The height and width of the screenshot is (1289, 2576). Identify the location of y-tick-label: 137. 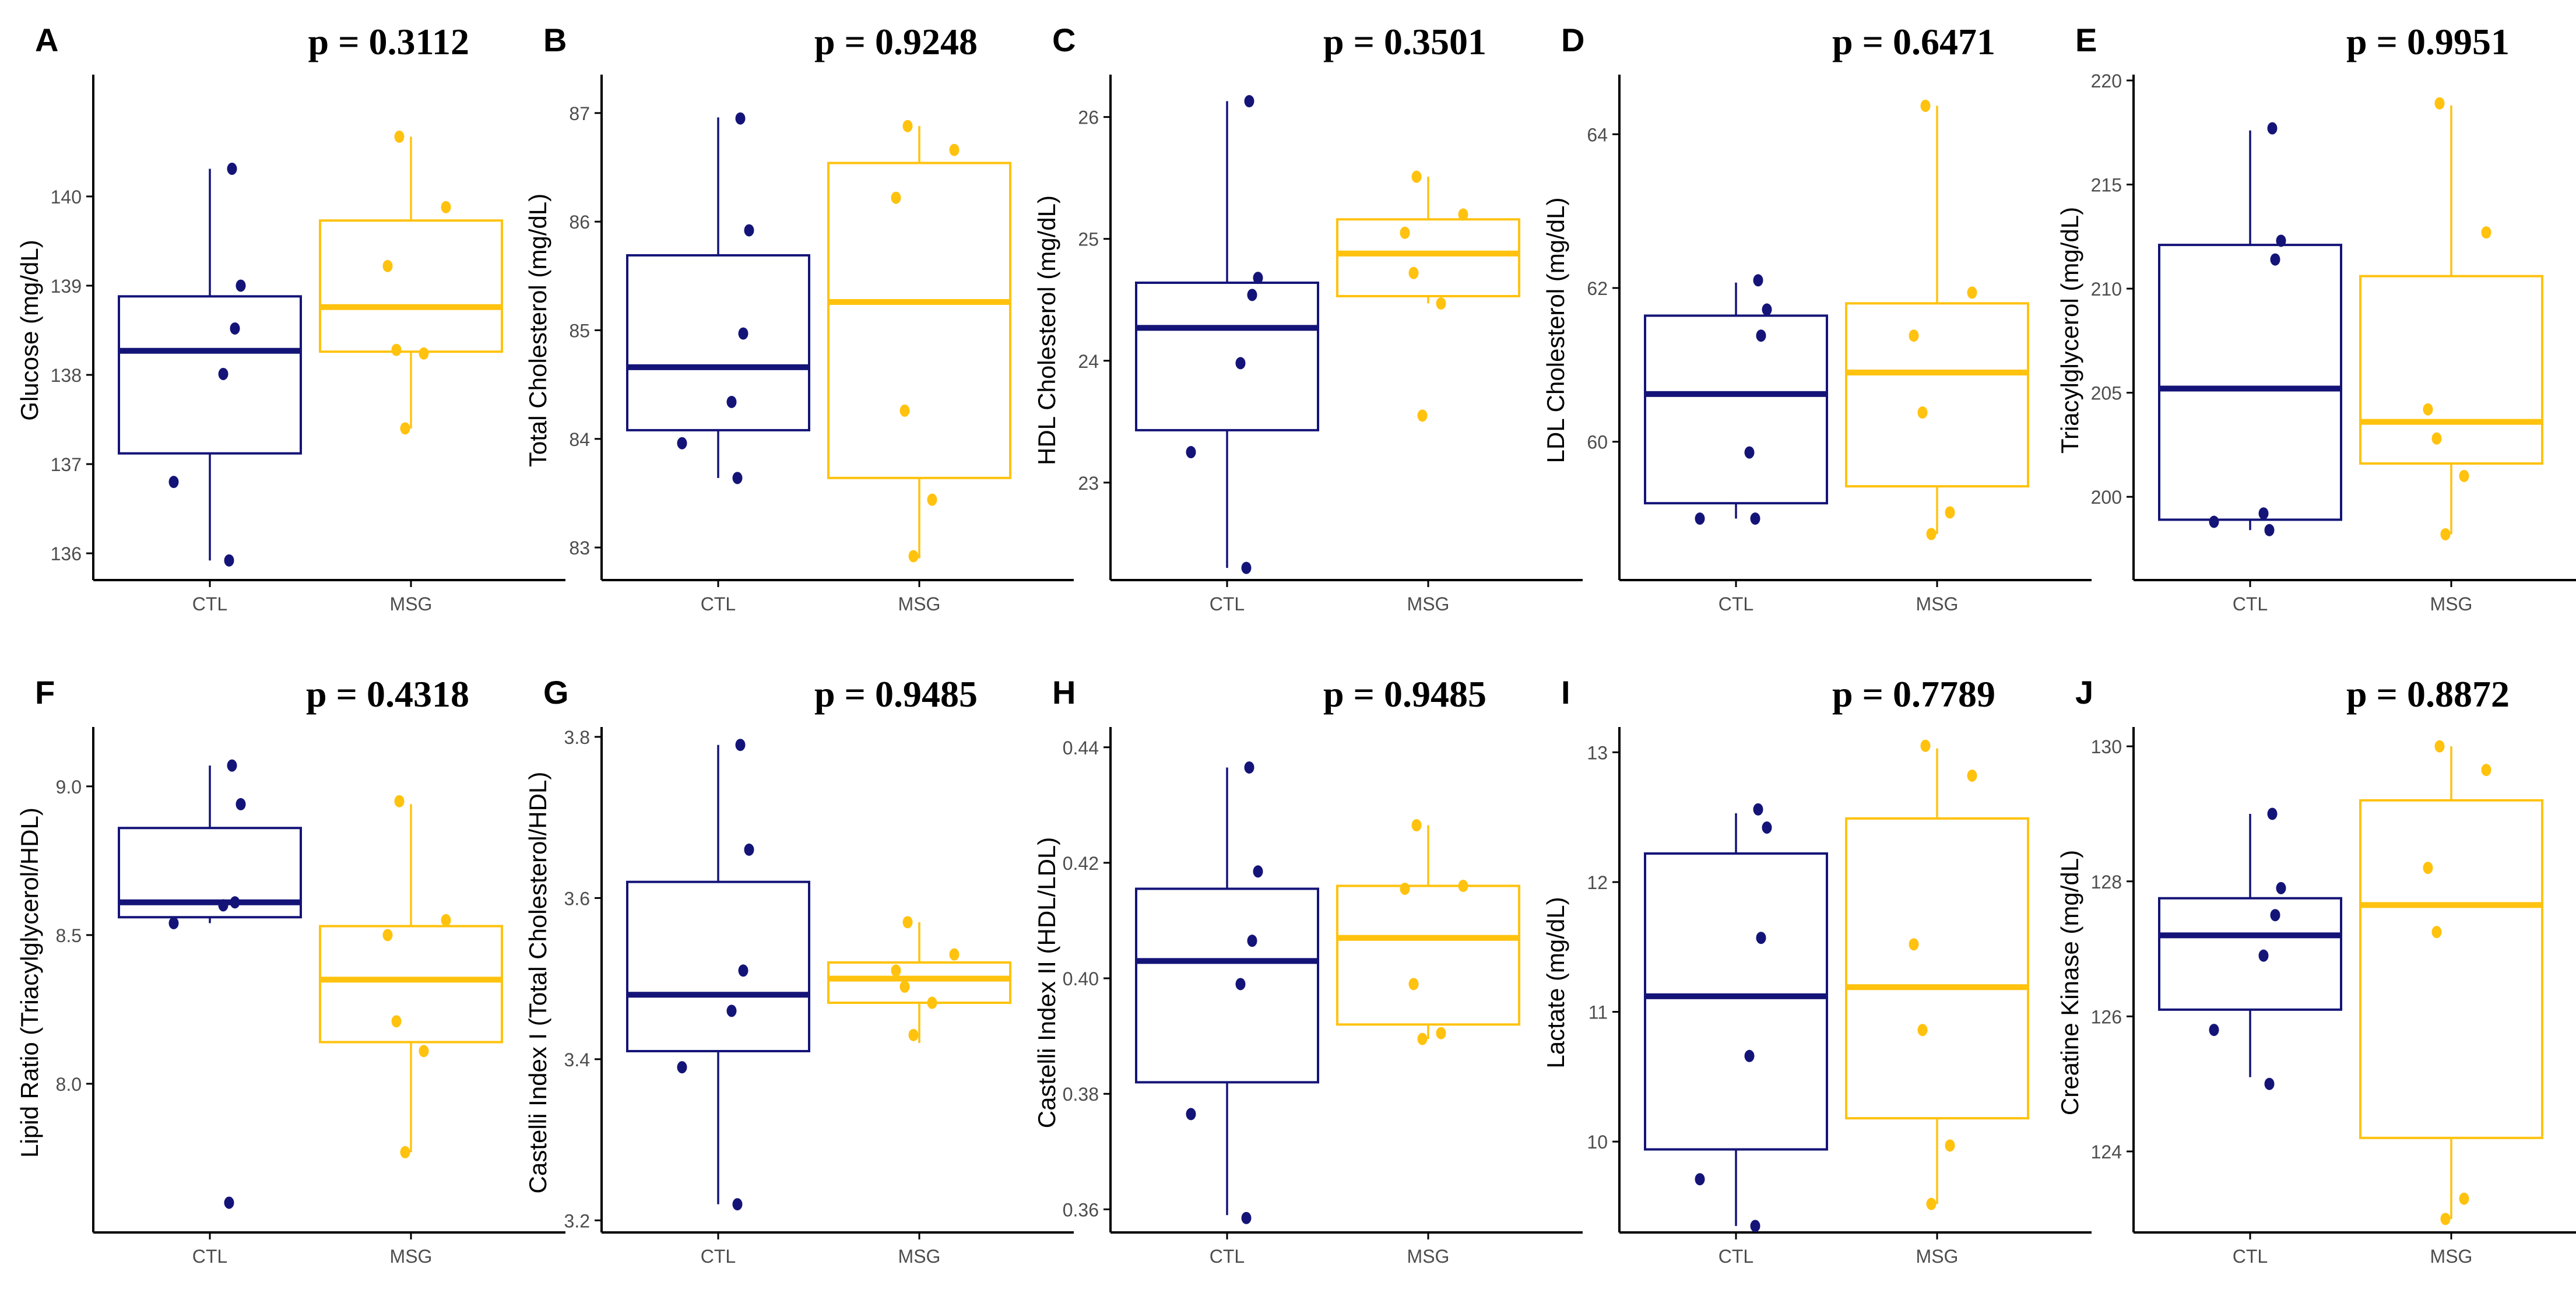
(66, 464).